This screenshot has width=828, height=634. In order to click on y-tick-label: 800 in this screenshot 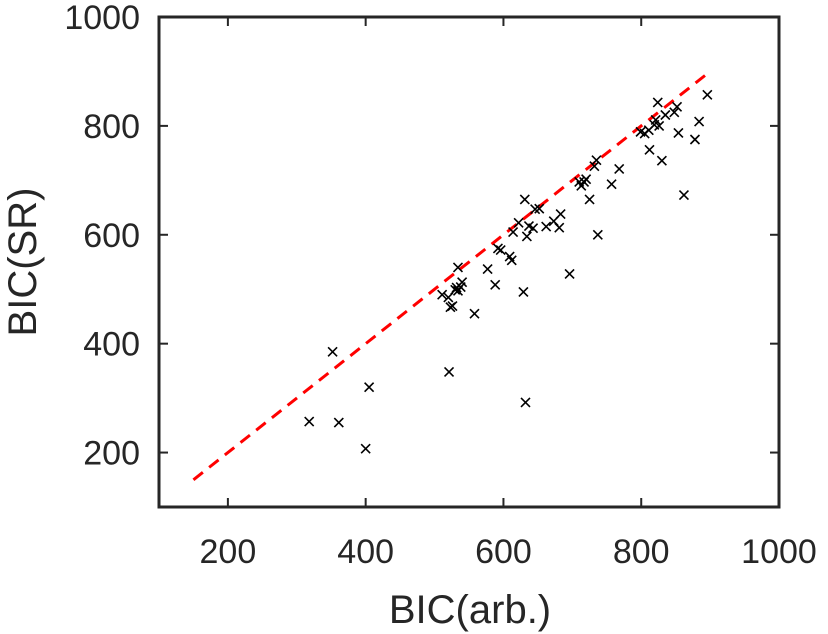, I will do `click(111, 127)`.